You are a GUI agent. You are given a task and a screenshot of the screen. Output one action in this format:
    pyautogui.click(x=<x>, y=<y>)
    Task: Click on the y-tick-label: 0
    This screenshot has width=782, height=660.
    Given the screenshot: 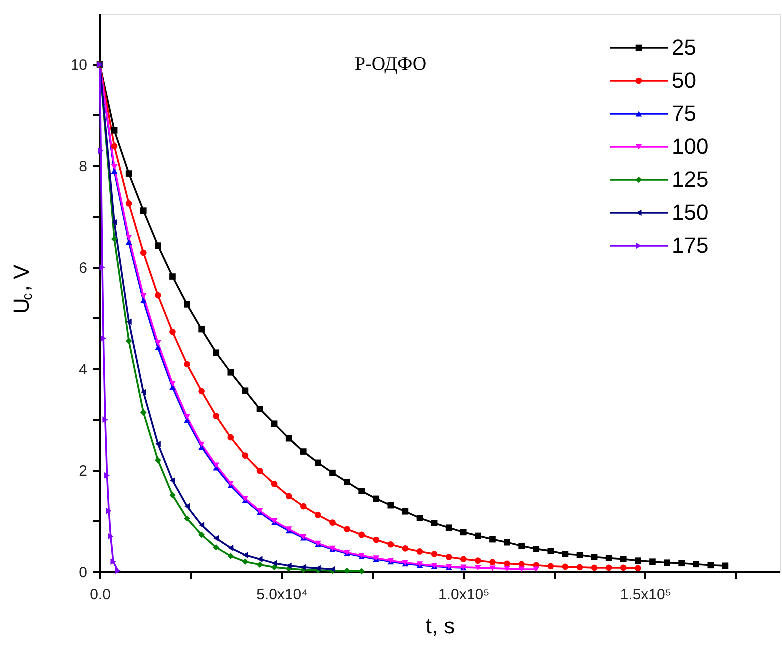 What is the action you would take?
    pyautogui.click(x=83, y=573)
    